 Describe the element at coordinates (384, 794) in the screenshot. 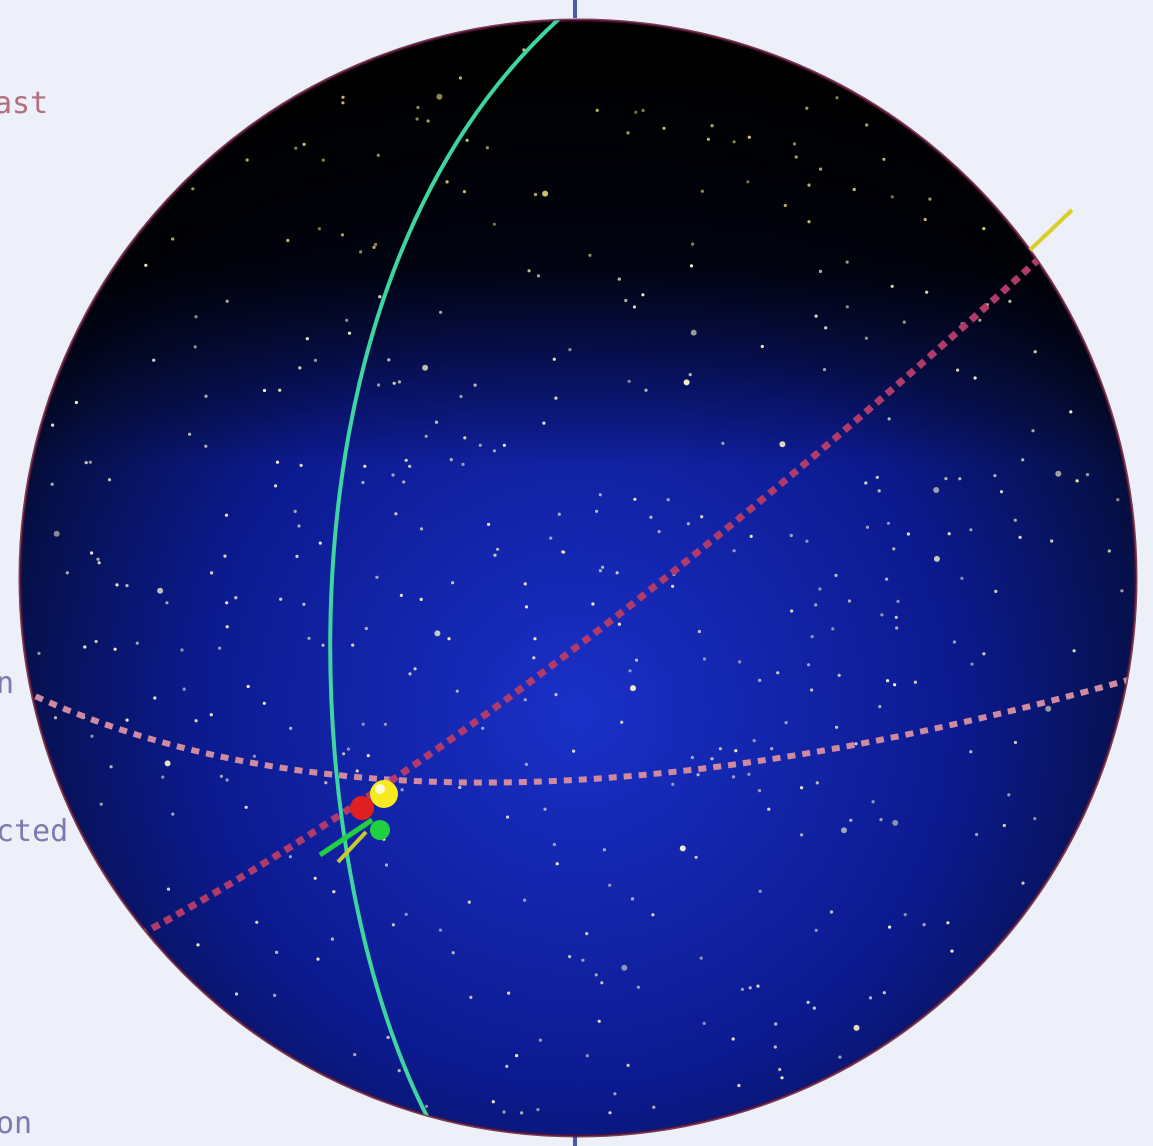

I see `sun-marker` at that location.